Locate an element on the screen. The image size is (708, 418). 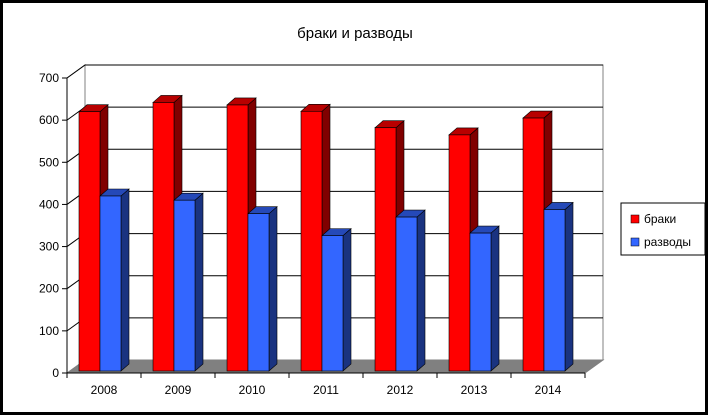
x-tick-label: 2010 is located at coordinates (252, 390).